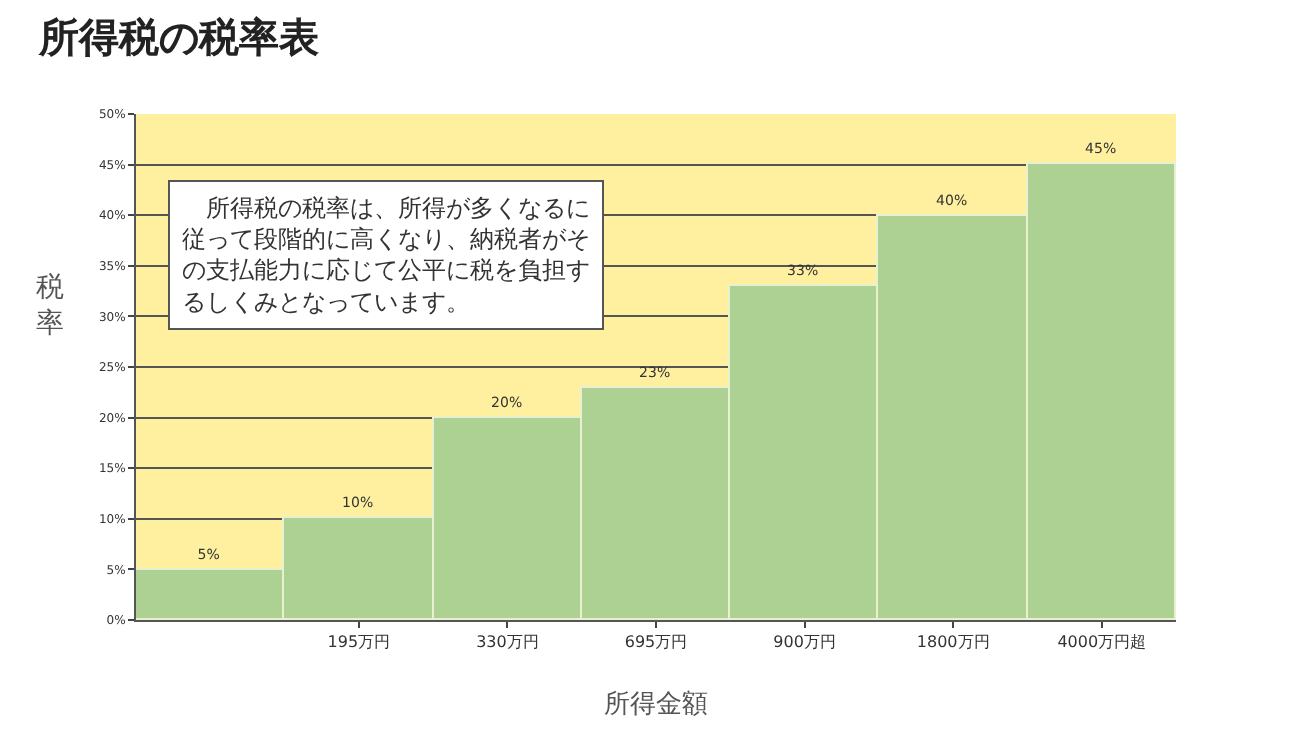  I want to click on x-tick-label: 195万円, so click(359, 642).